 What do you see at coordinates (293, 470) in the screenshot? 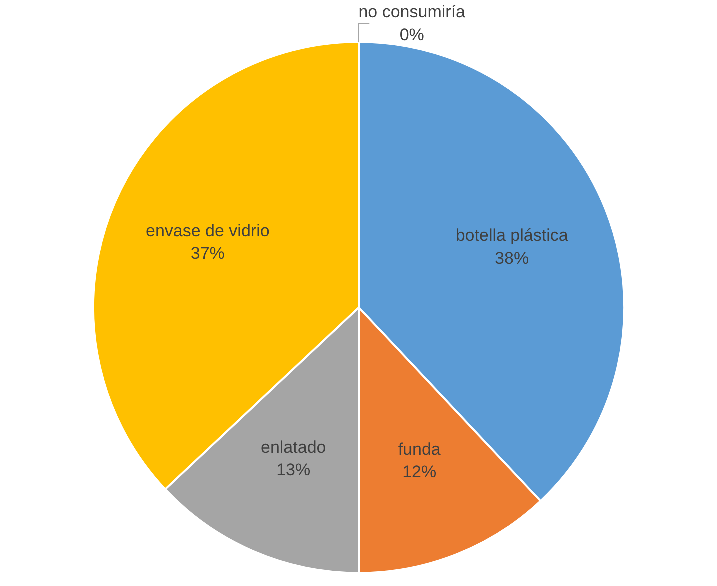
I see `data-label: 13%` at bounding box center [293, 470].